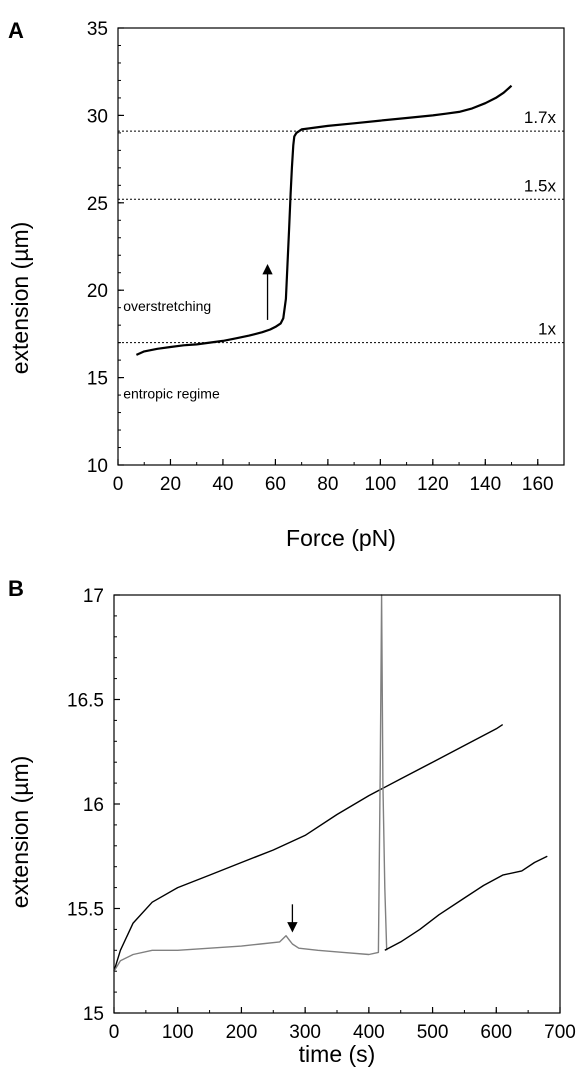 The width and height of the screenshot is (584, 1070). I want to click on y-tick-label: 20, so click(97, 291).